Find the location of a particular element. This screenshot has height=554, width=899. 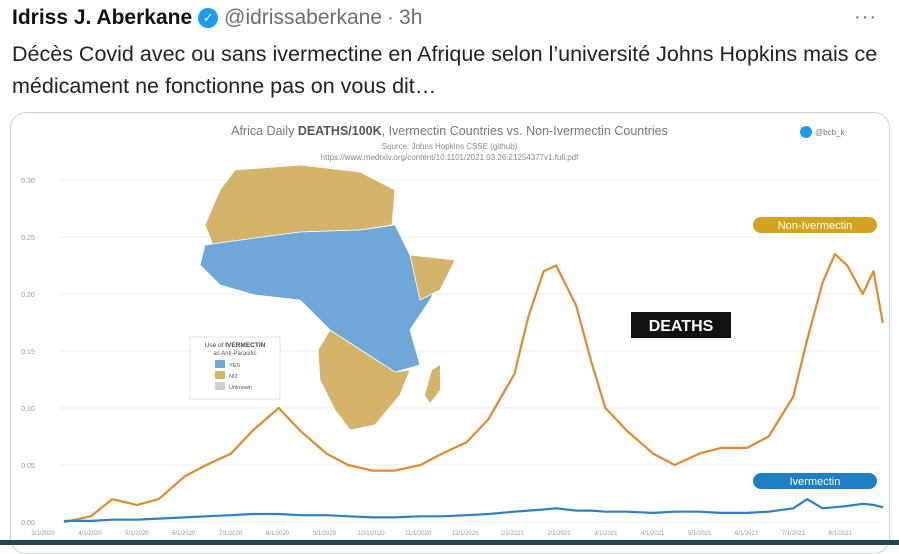

map-region-no-south is located at coordinates (364, 380).